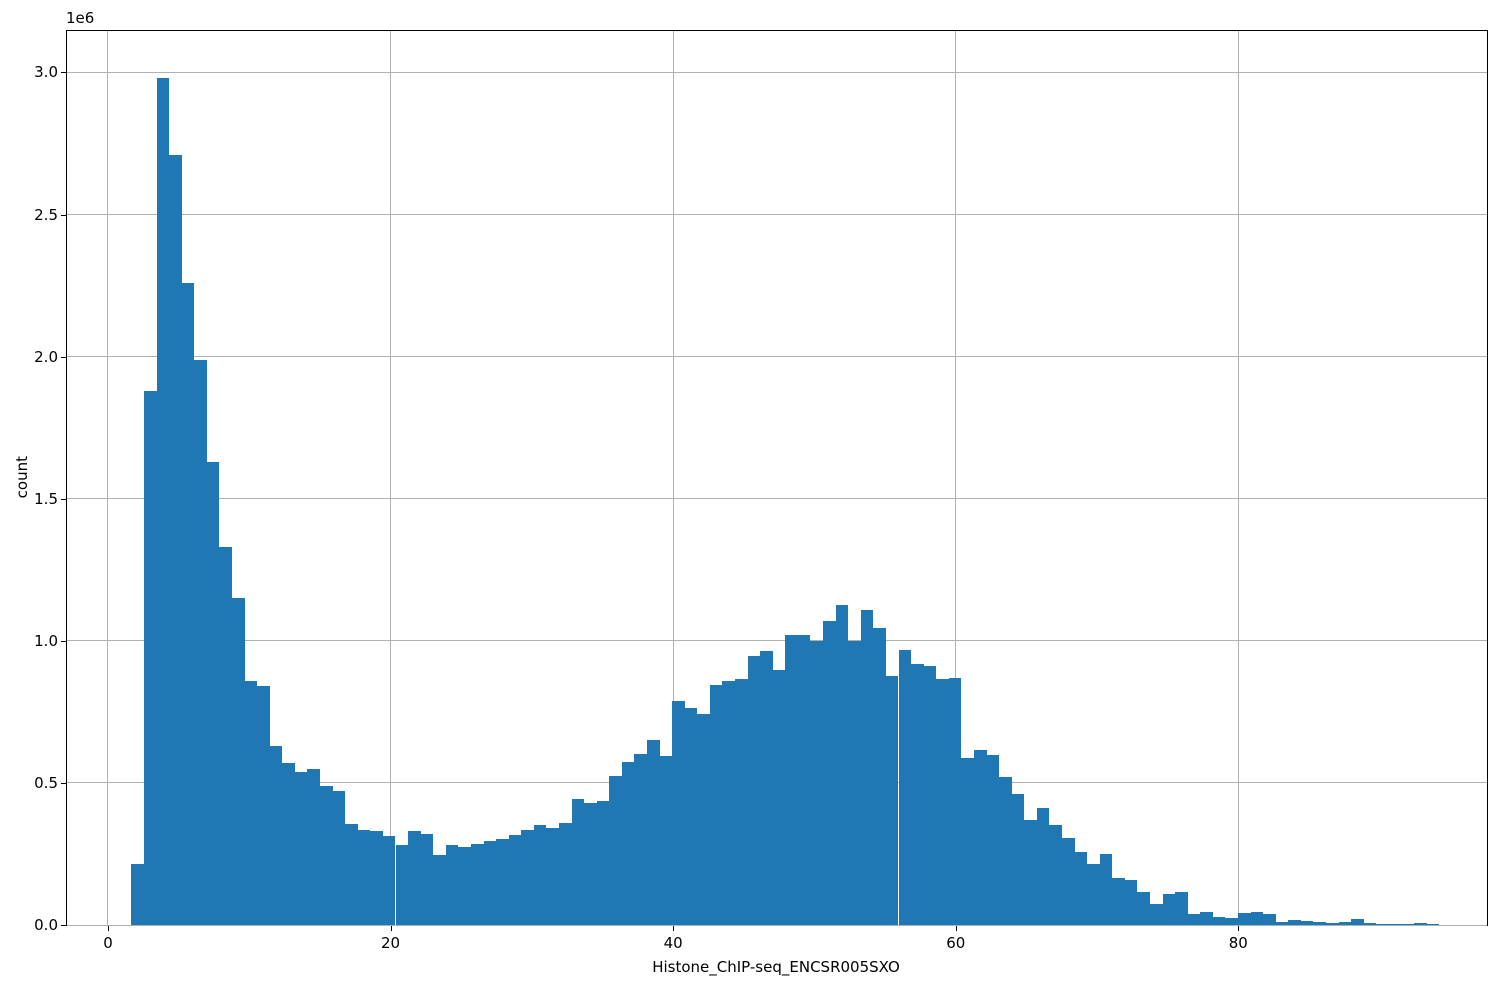  I want to click on x-tick-label: 60, so click(956, 943).